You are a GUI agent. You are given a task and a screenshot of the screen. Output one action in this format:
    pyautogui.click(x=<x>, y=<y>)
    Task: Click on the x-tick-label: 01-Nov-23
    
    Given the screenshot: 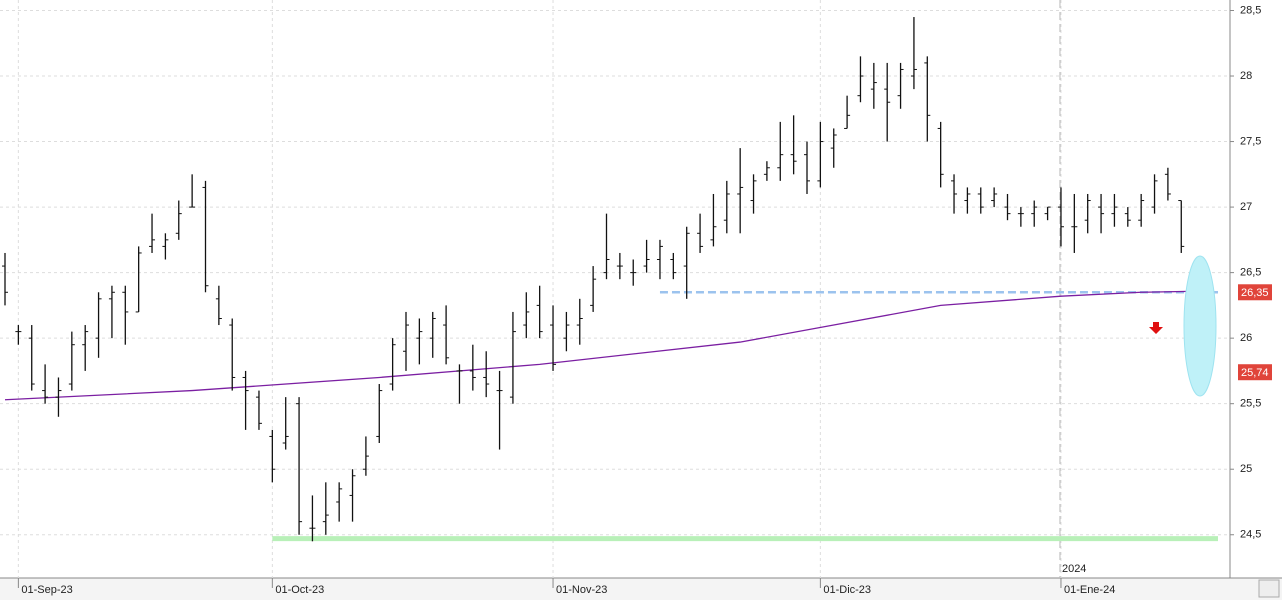 What is the action you would take?
    pyautogui.click(x=581, y=590)
    